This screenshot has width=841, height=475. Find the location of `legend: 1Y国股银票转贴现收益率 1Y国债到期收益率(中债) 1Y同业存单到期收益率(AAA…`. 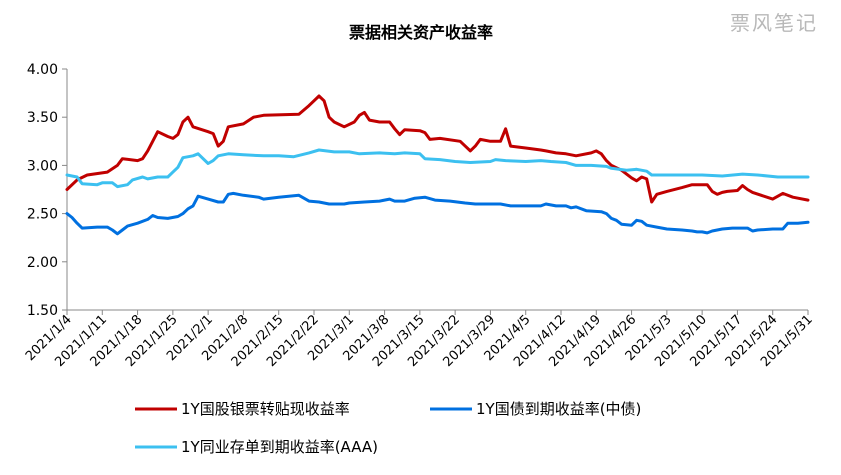

legend: 1Y国股银票转贴现收益率 1Y国债到期收益率(中债) 1Y同业存单到期收益率(AAA… is located at coordinates (388, 428).